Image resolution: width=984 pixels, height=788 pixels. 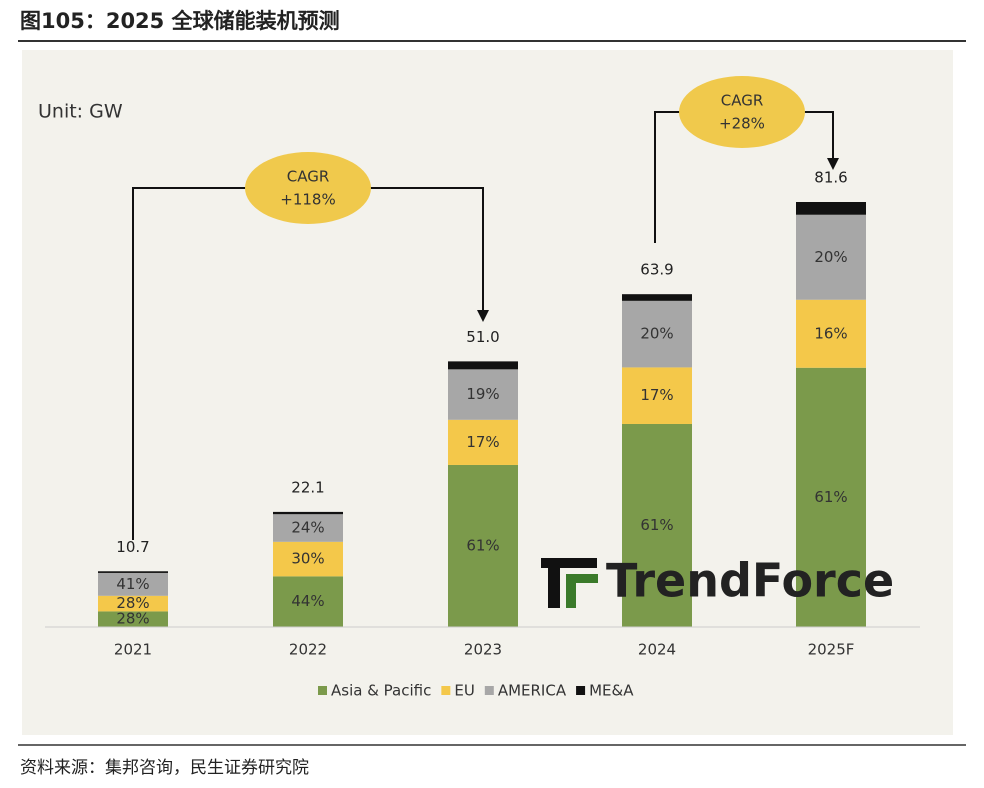 I want to click on x-tick-label: 2023, so click(x=483, y=650).